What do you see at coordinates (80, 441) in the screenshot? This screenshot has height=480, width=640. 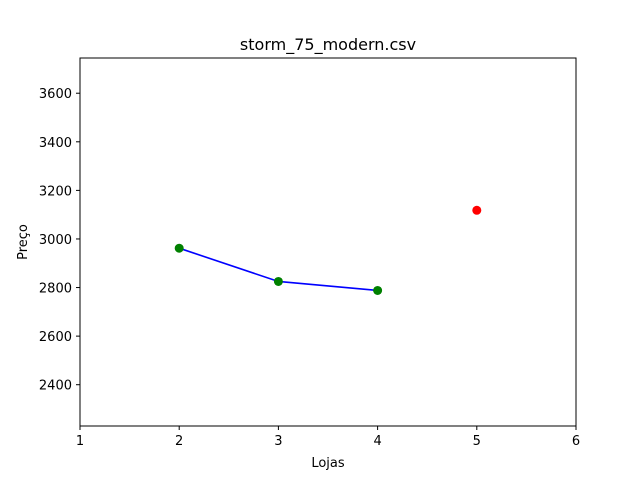 I see `x-tick-label-0: 1` at bounding box center [80, 441].